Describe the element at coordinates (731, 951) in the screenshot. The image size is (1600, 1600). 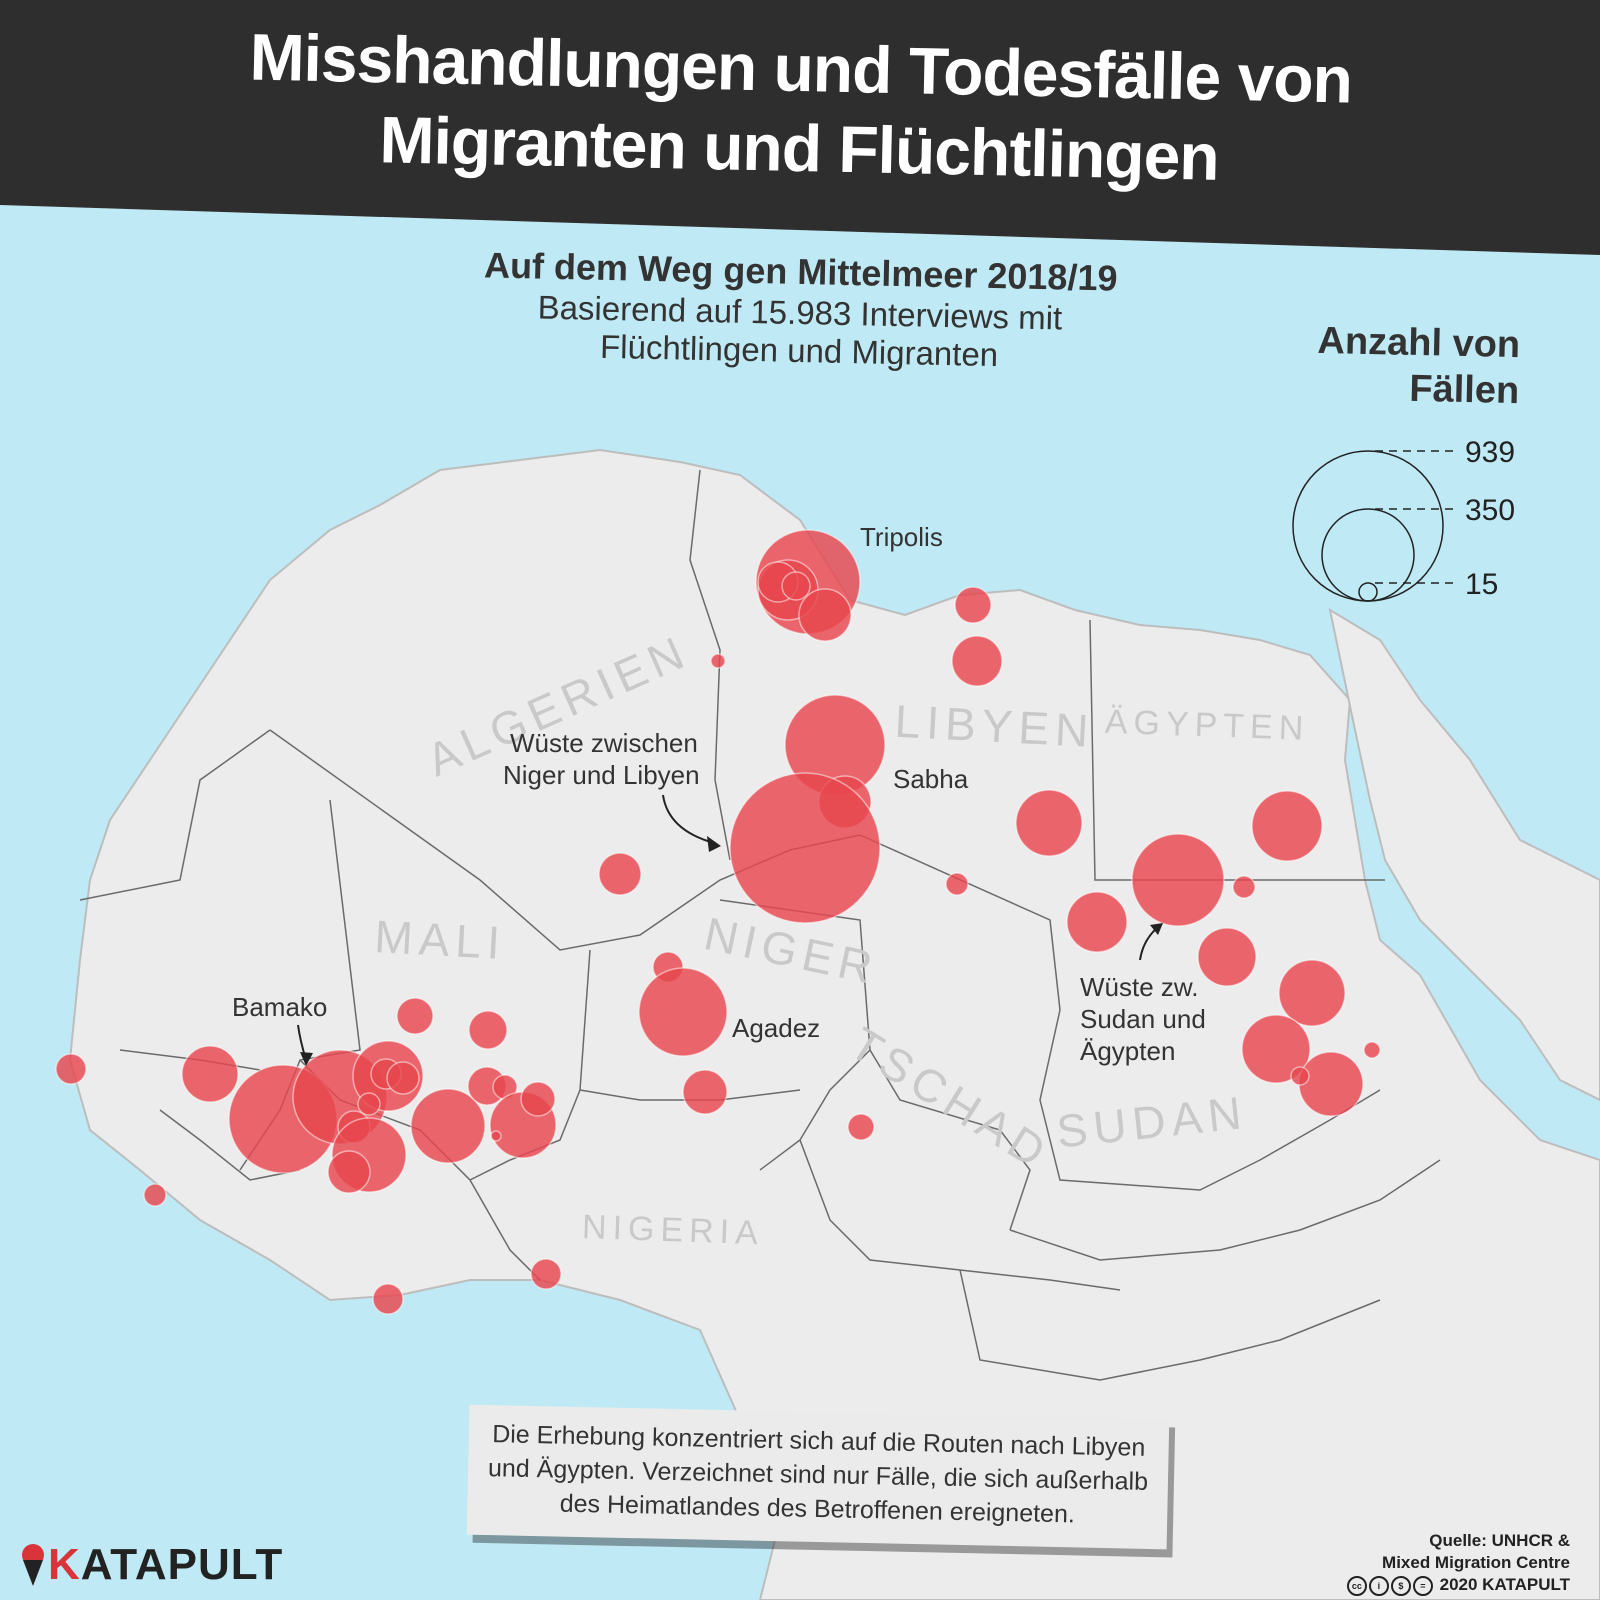
I see `arrow-heads` at that location.